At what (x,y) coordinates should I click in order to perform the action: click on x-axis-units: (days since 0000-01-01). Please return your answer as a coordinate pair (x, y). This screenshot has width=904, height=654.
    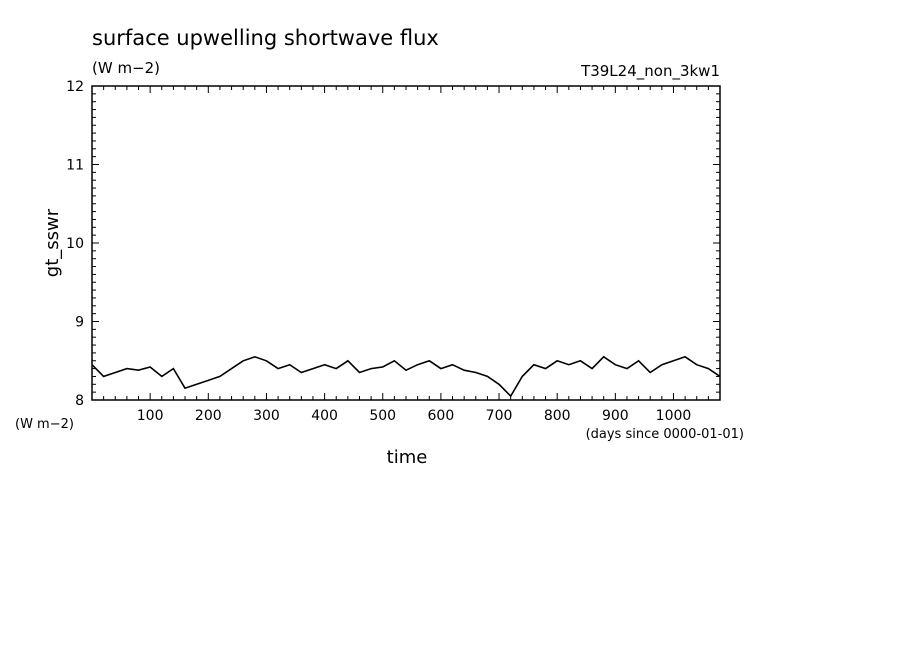
    Looking at the image, I should click on (665, 434).